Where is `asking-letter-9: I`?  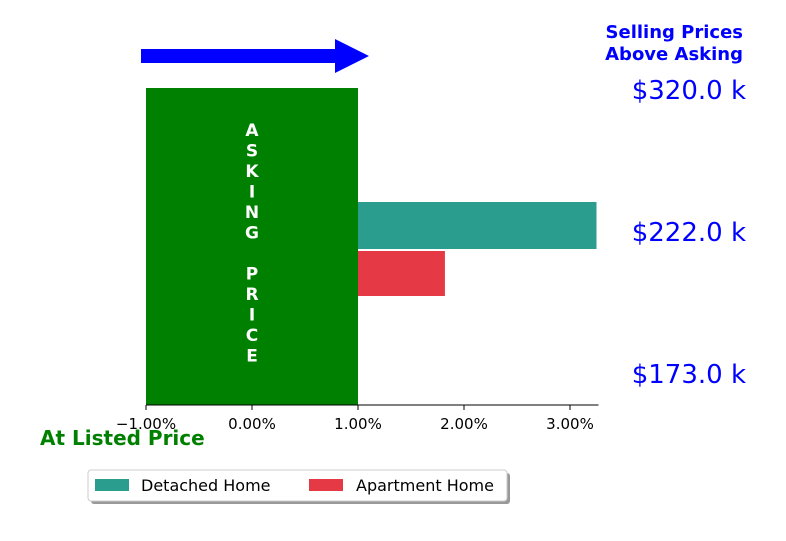
asking-letter-9: I is located at coordinates (252, 316).